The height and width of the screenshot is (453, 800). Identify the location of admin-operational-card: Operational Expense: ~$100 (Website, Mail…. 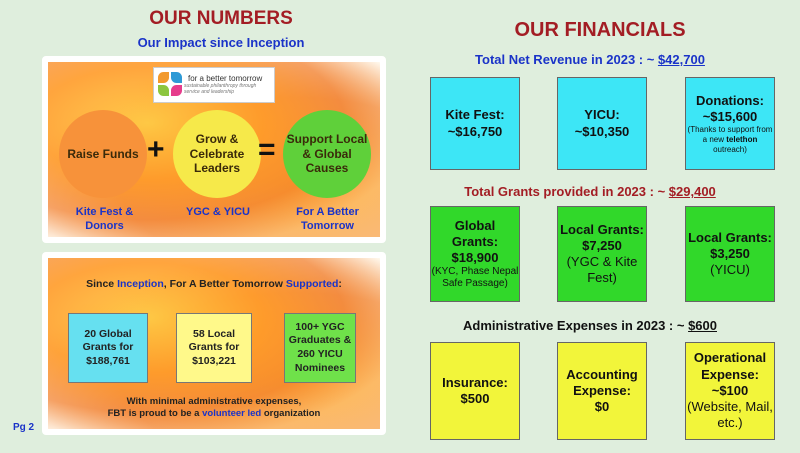
(730, 391).